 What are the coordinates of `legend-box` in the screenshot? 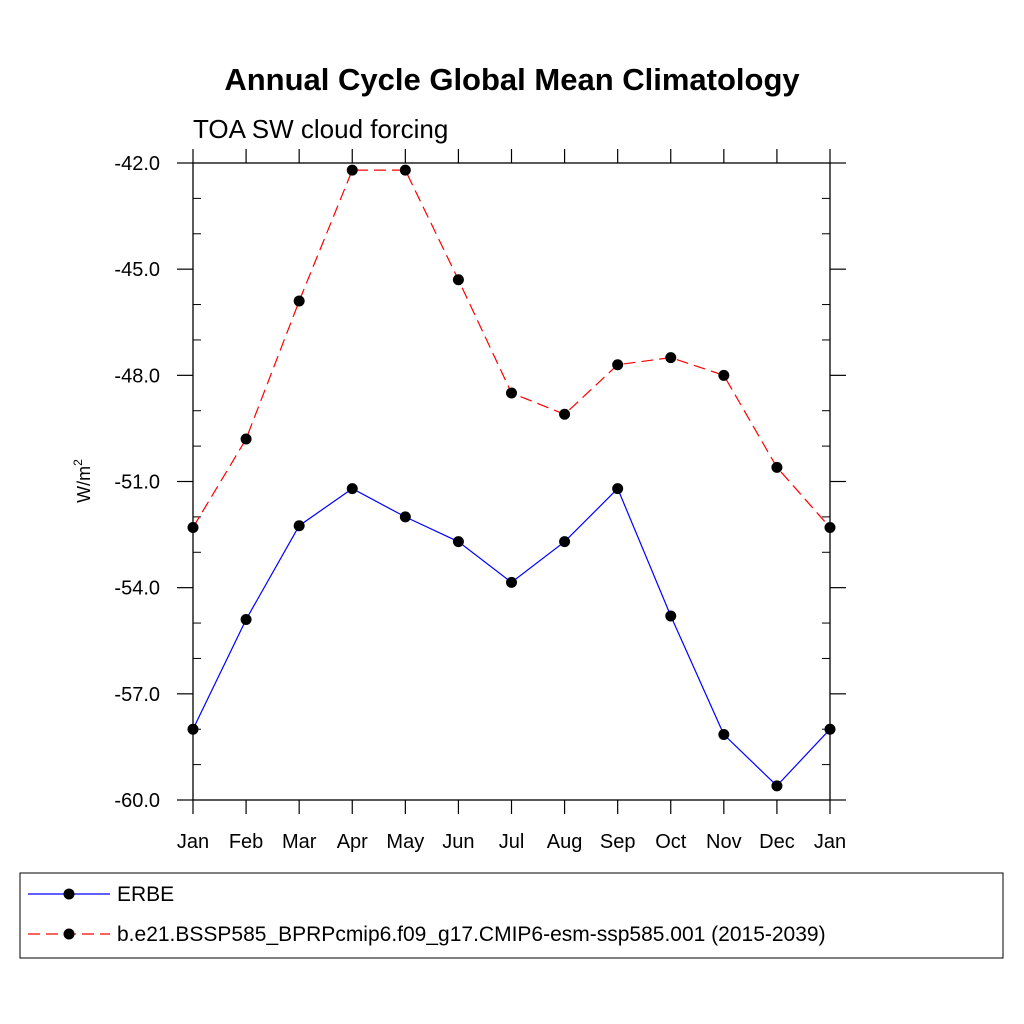 It's located at (511, 915).